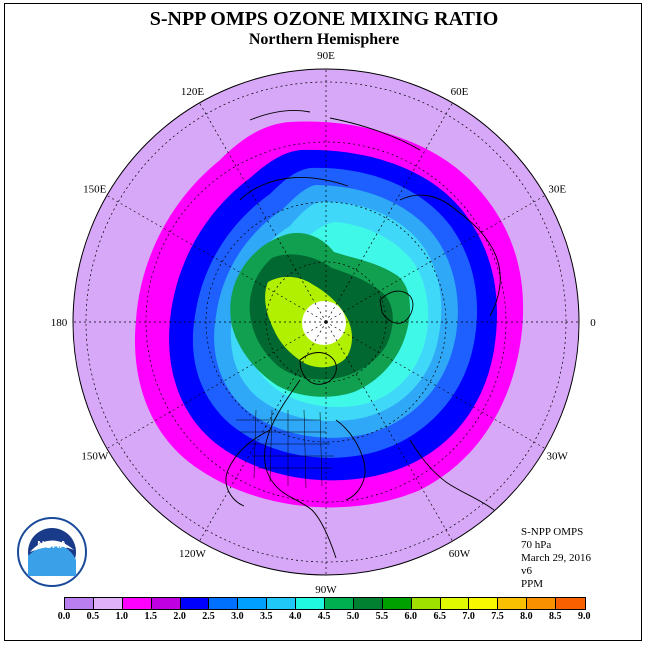 This screenshot has height=648, width=648. Describe the element at coordinates (552, 532) in the screenshot. I see `info-instrument: S-NPP OMPS` at that location.